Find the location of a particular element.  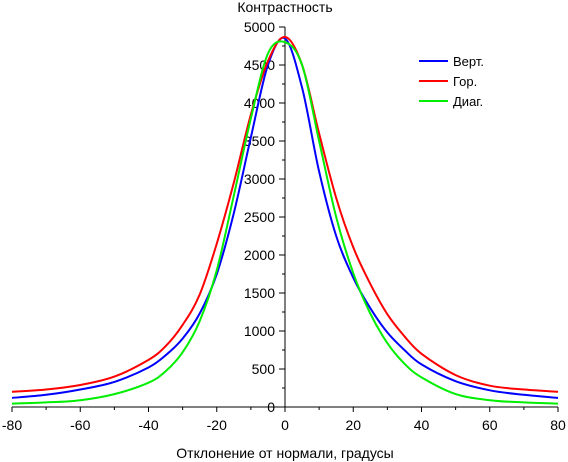

y-tick-label: 3000 is located at coordinates (259, 179).